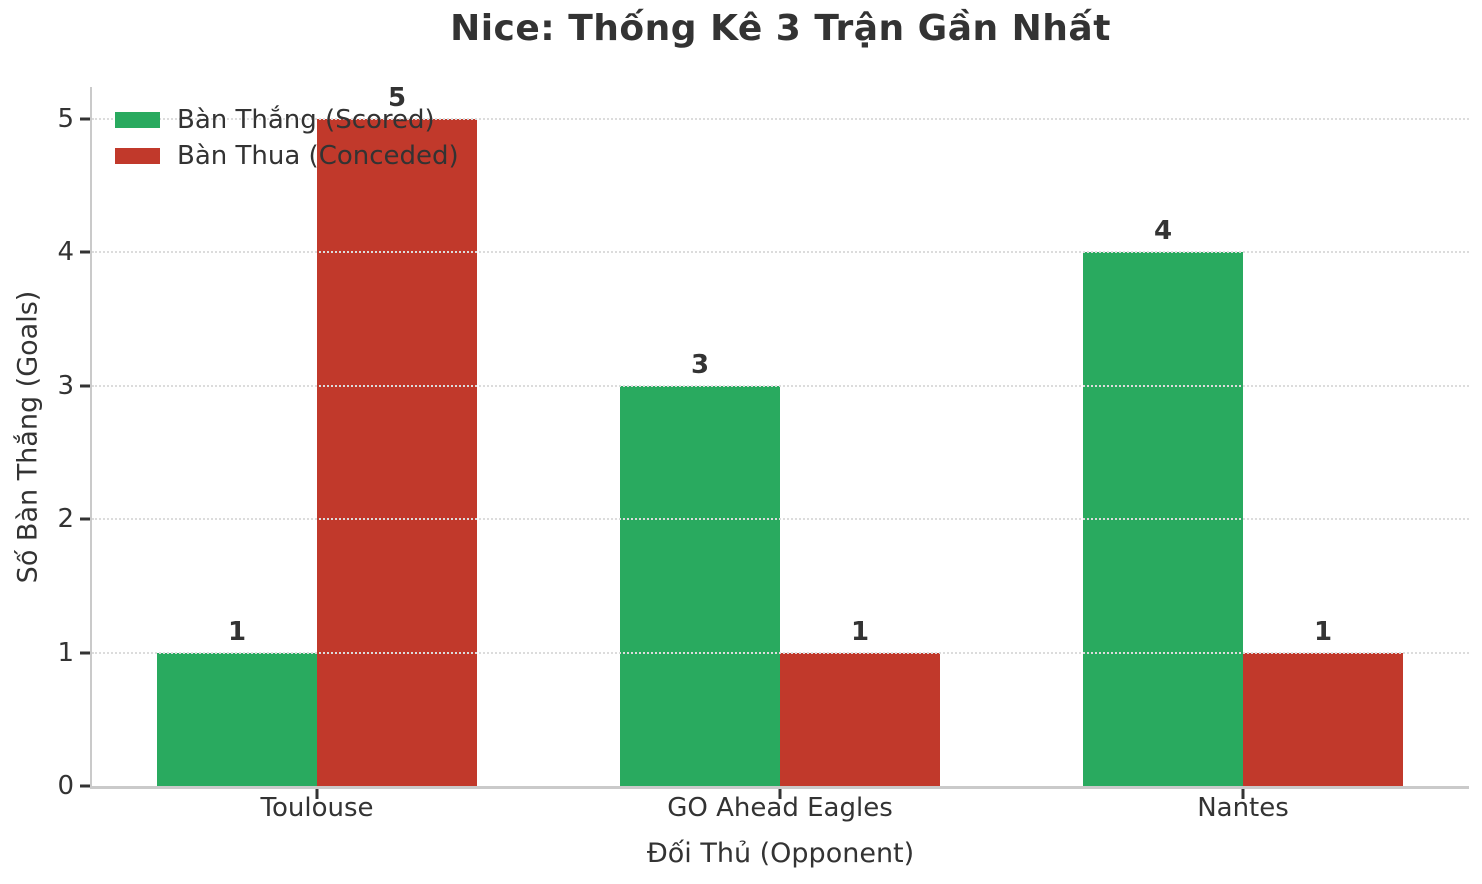 The height and width of the screenshot is (884, 1482). What do you see at coordinates (860, 719) in the screenshot?
I see `bar-series1-cat1` at bounding box center [860, 719].